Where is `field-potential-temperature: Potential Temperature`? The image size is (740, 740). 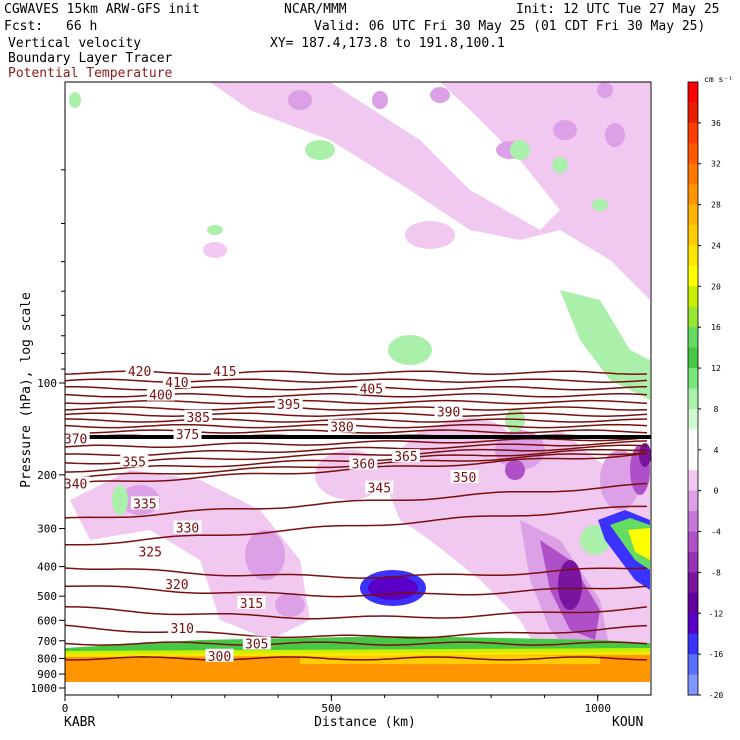
field-potential-temperature: Potential Temperature is located at coordinates (90, 73).